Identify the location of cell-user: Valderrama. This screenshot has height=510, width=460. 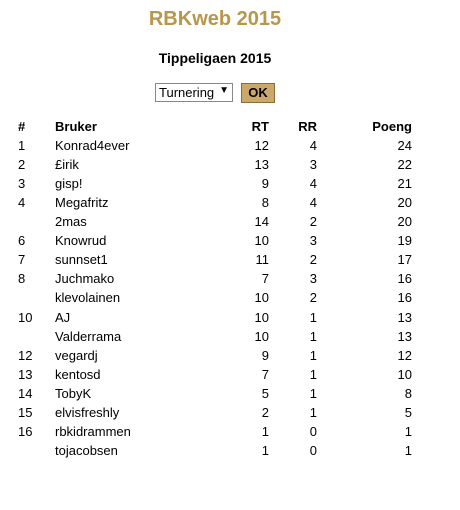
(88, 336).